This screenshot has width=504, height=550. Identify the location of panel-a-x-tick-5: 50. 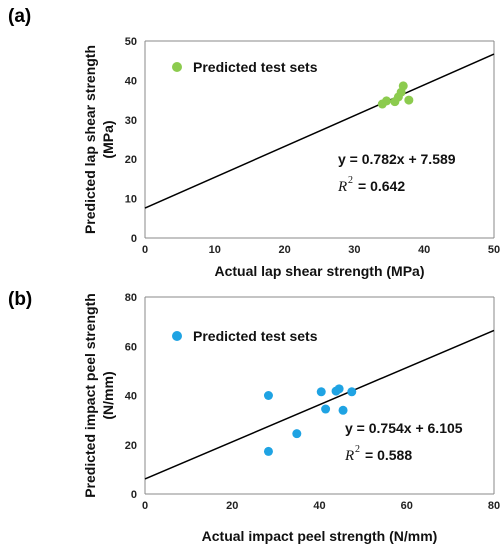
(494, 250).